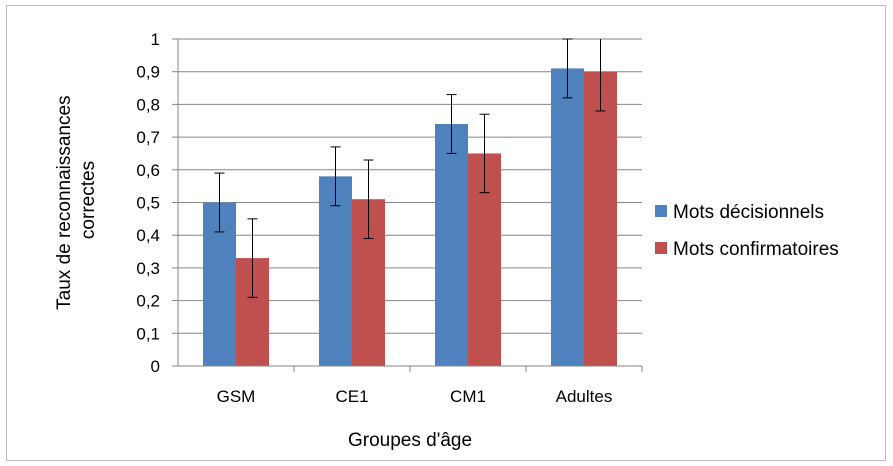 The width and height of the screenshot is (893, 466). I want to click on y-tick-label: 1, so click(155, 39).